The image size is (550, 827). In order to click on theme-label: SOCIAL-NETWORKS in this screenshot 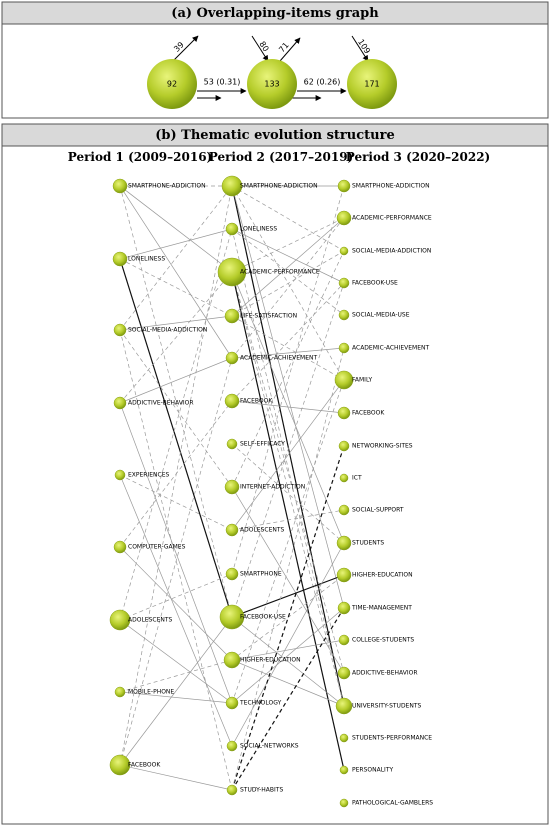, I will do `click(269, 746)`.